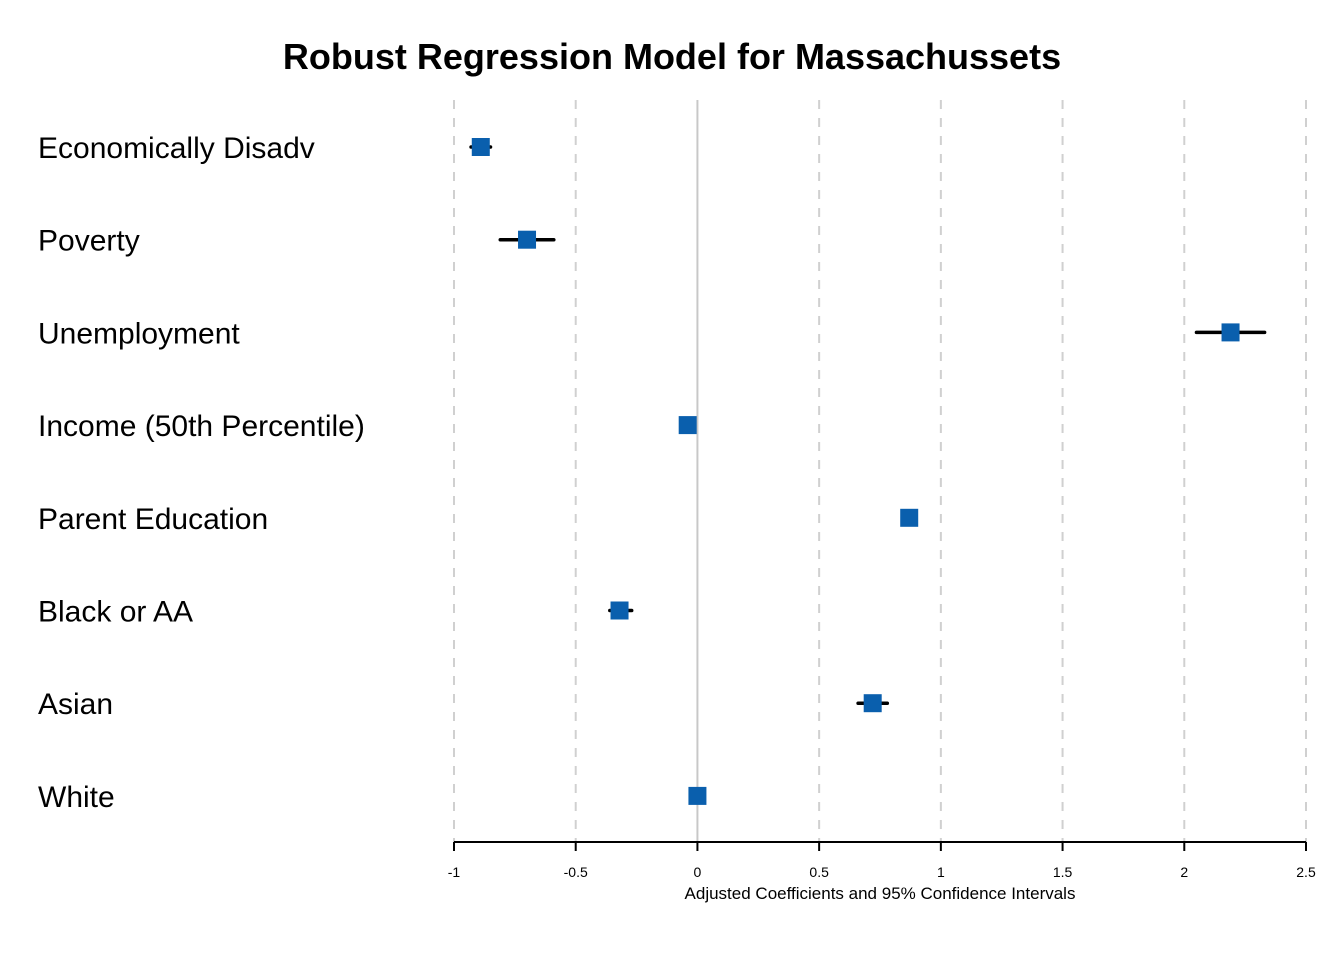 This screenshot has width=1344, height=960. I want to click on x-tick-label: 1, so click(941, 872).